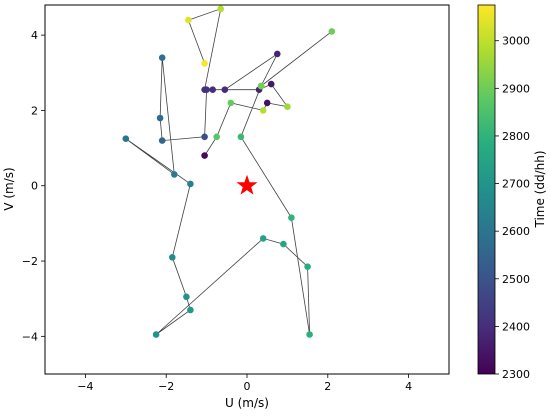 The image size is (550, 417). Describe the element at coordinates (408, 386) in the screenshot. I see `x-tick-label: 4` at that location.